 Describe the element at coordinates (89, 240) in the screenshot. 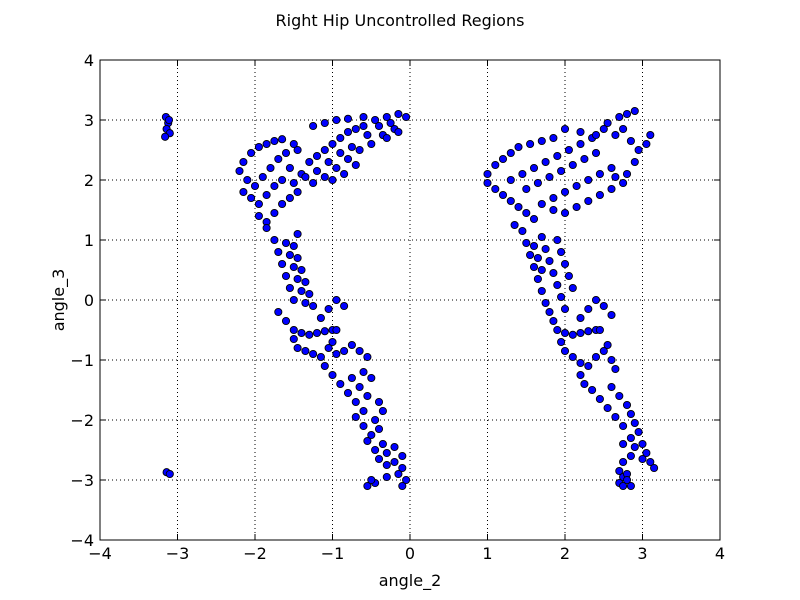

I see `y-tick-label: 1` at that location.